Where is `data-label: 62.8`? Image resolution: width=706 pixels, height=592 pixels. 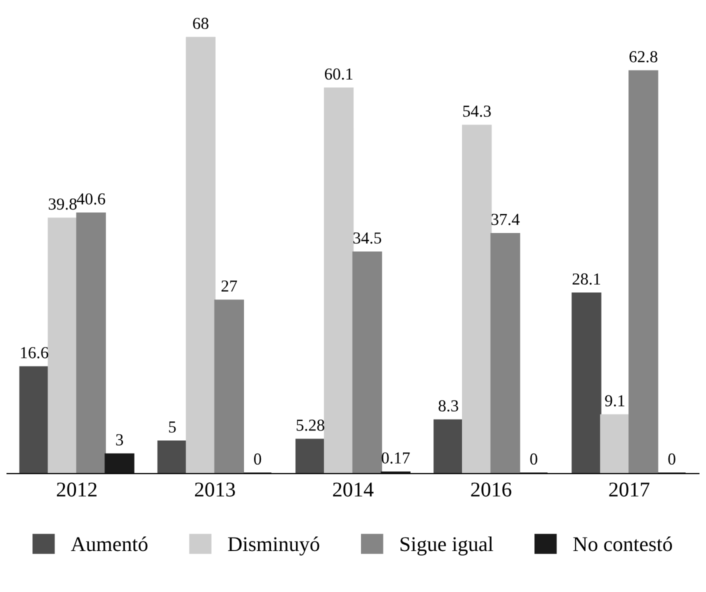 data-label: 62.8 is located at coordinates (644, 56).